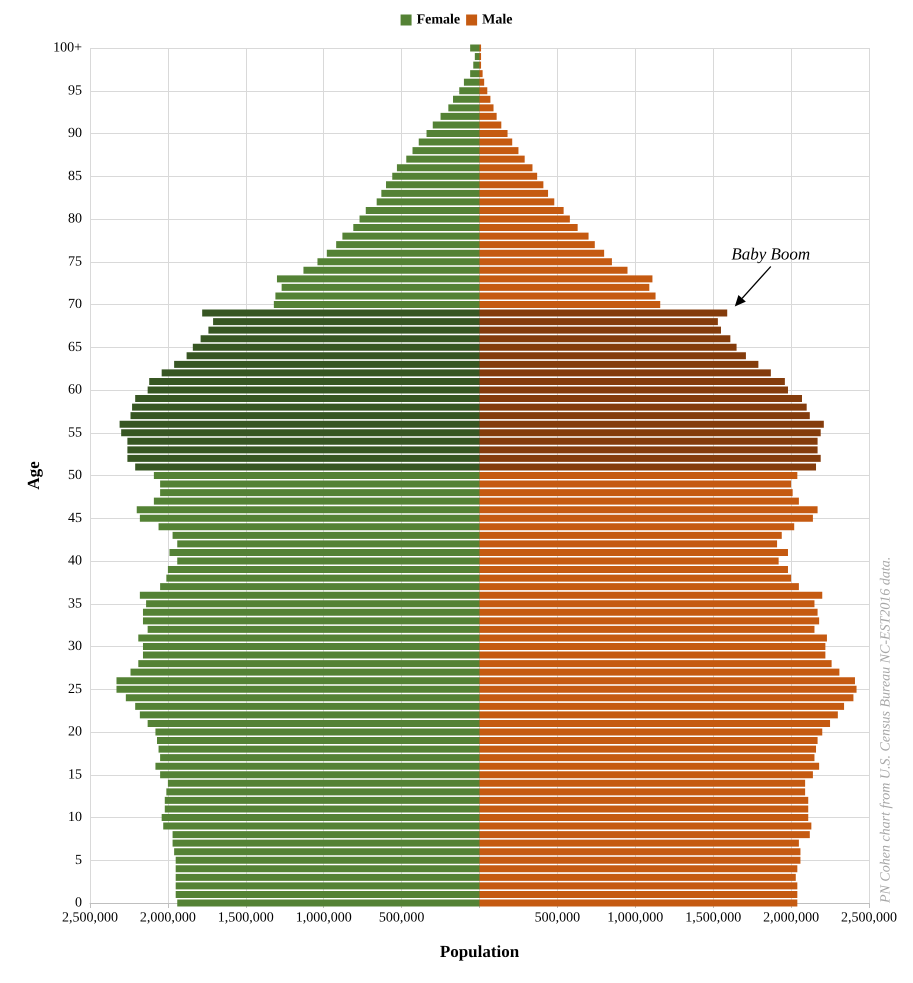 Image resolution: width=913 pixels, height=983 pixels. What do you see at coordinates (75, 732) in the screenshot?
I see `y-tick-label: 20` at bounding box center [75, 732].